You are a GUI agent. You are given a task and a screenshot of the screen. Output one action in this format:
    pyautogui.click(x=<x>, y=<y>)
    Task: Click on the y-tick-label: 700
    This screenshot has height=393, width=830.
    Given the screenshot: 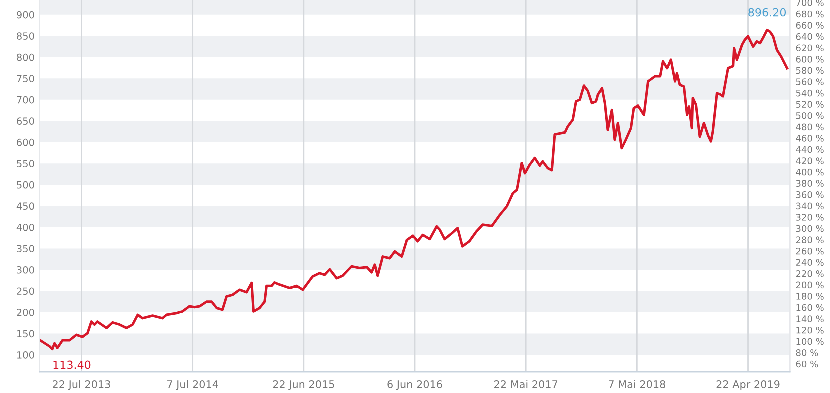 What is the action you would take?
    pyautogui.click(x=25, y=100)
    